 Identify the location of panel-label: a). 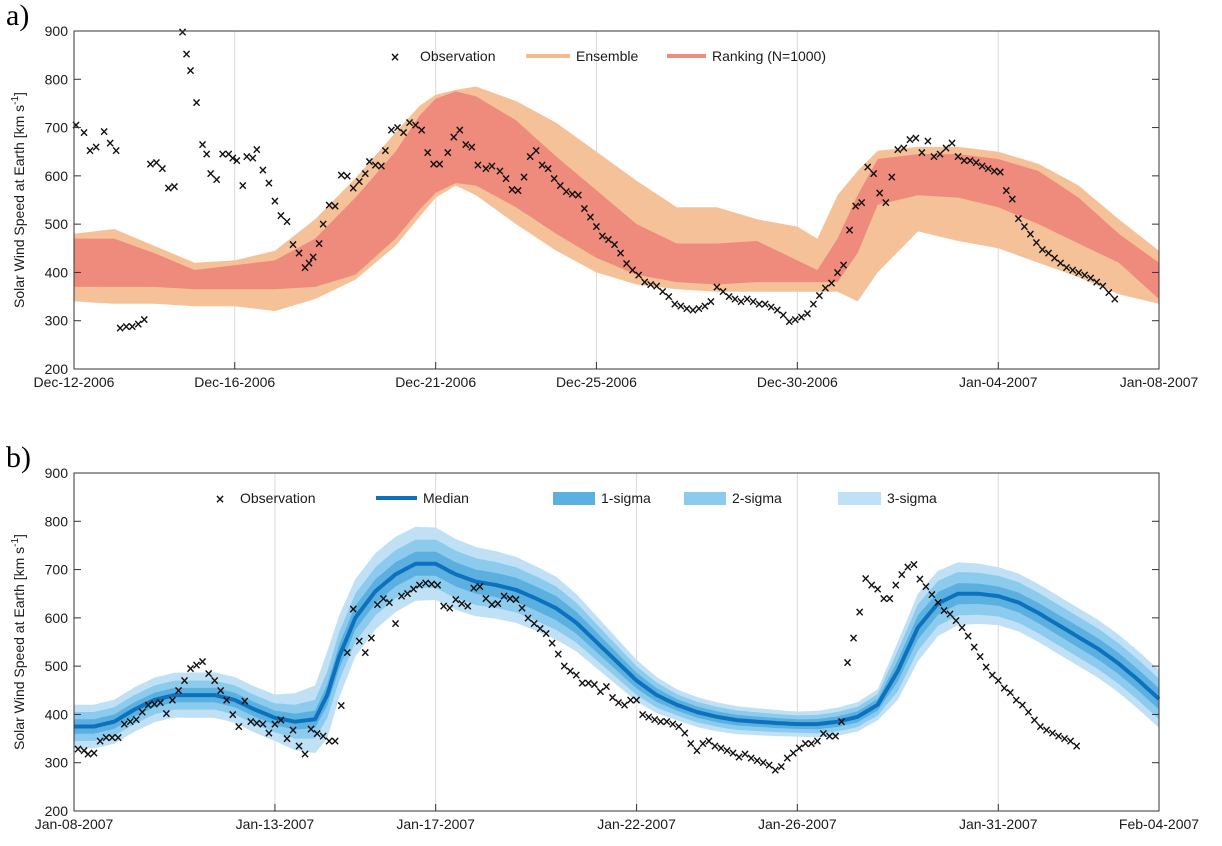
(17, 16).